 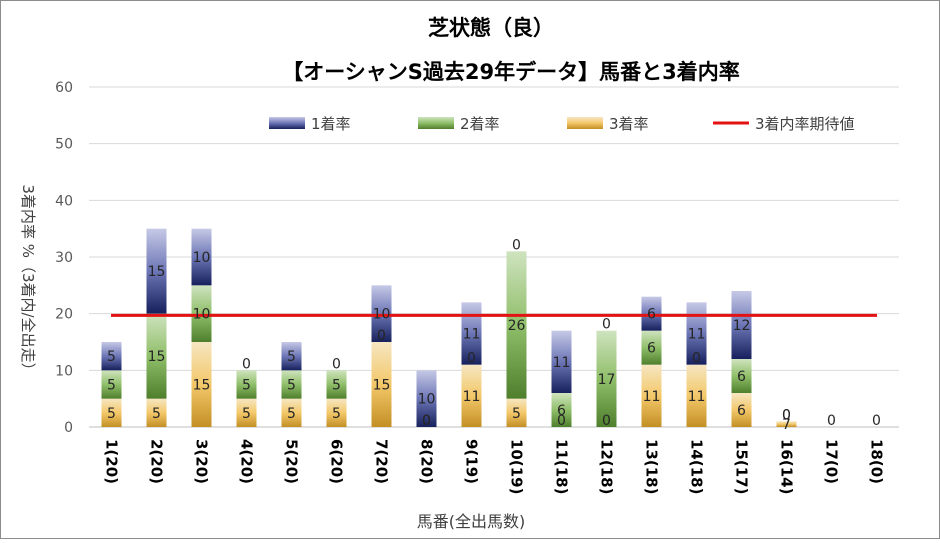 What do you see at coordinates (287, 123) in the screenshot?
I see `legend-swatch-1st` at bounding box center [287, 123].